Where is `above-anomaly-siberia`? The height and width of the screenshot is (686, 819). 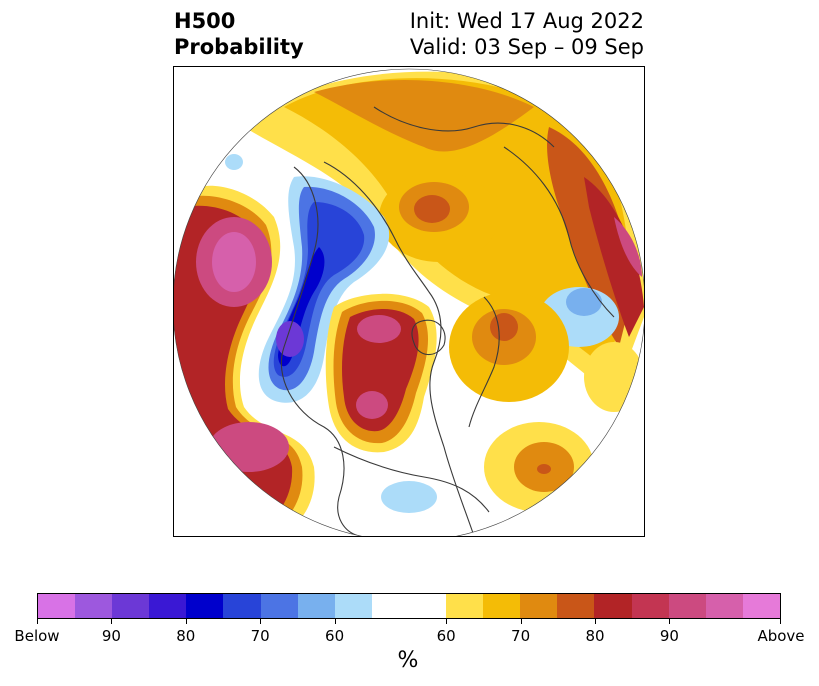
above-anomaly-siberia is located at coordinates (439, 217).